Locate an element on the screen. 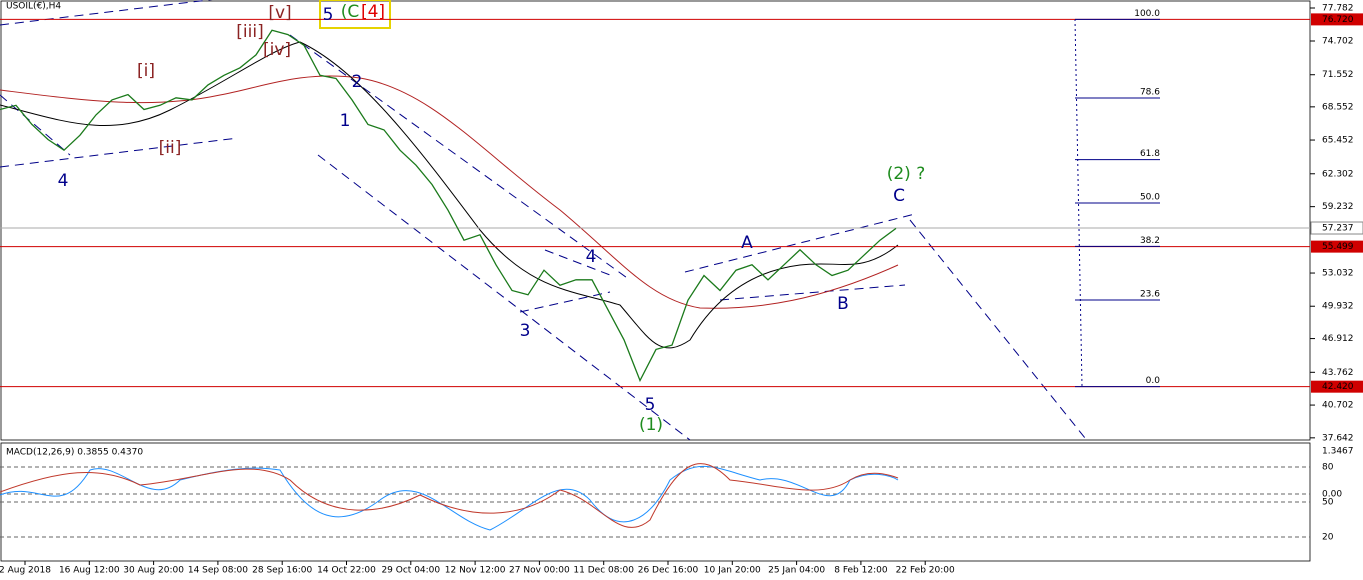 Image resolution: width=1363 pixels, height=580 pixels. wave-label: (C is located at coordinates (350, 12).